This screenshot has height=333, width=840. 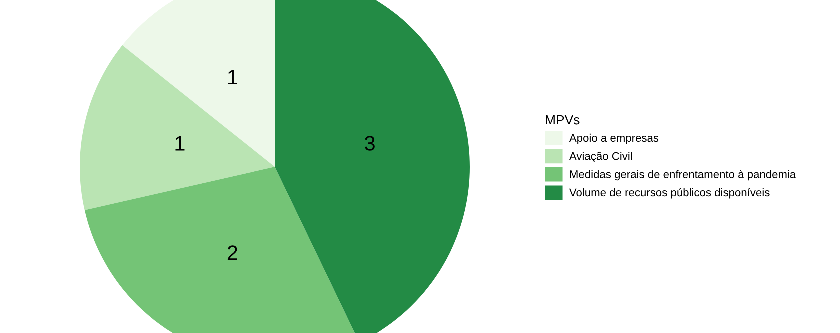 What do you see at coordinates (614, 139) in the screenshot?
I see `legend-label: Apoio a empresas` at bounding box center [614, 139].